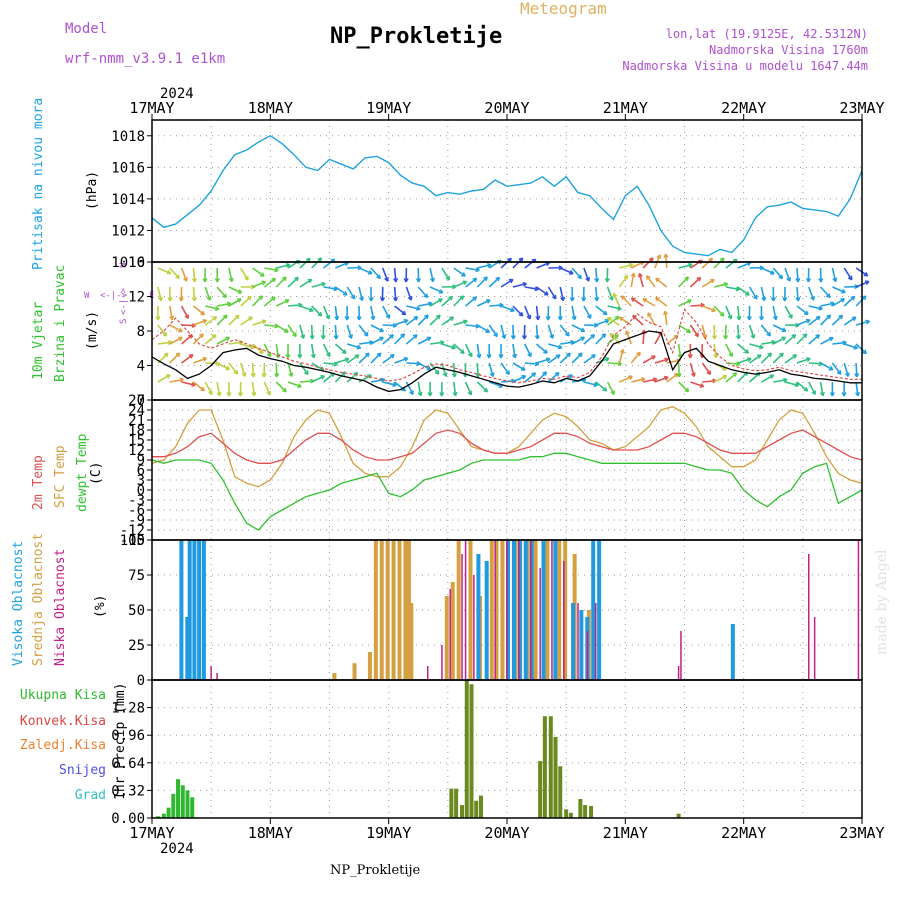  What do you see at coordinates (38, 341) in the screenshot?
I see `wind-axis-title-1: 10m Vjetar` at bounding box center [38, 341].